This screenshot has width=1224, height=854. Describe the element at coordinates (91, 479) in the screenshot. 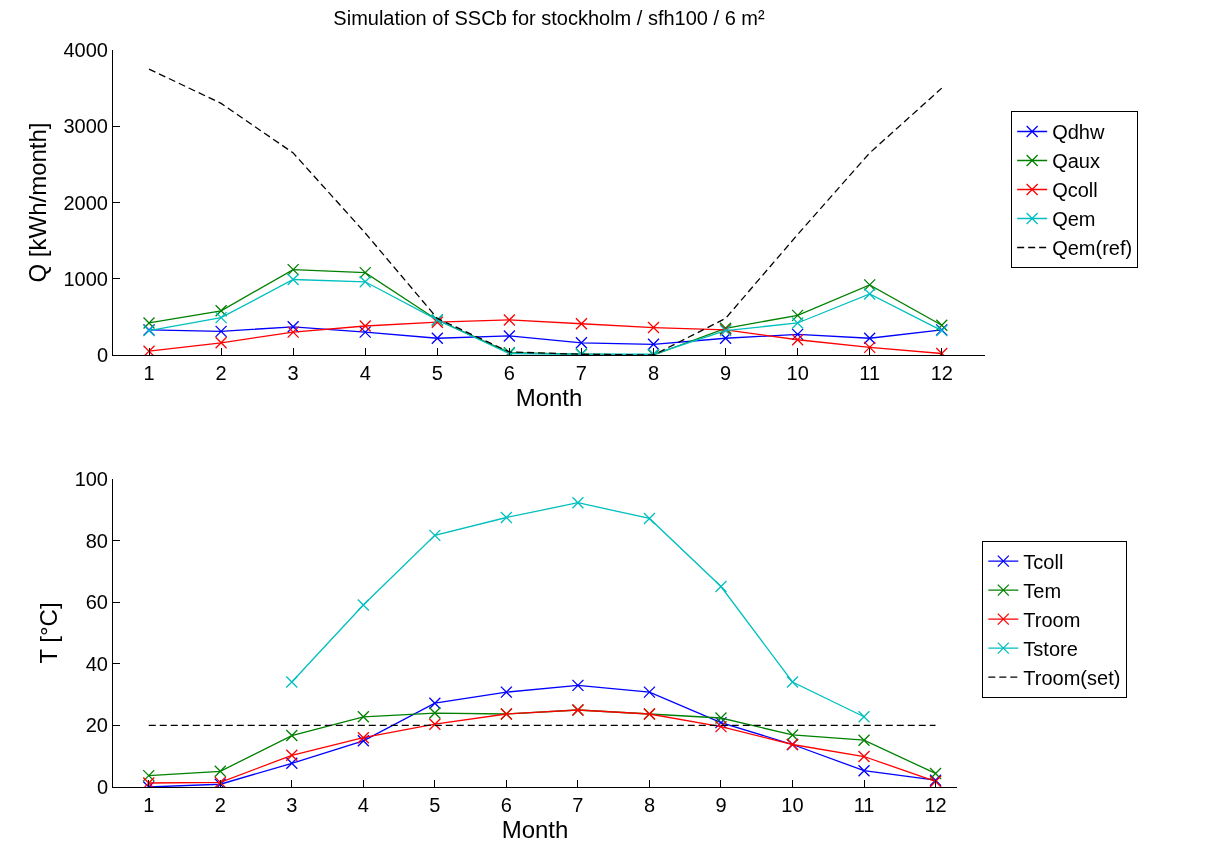

I see `y-tick-label: 100` at that location.